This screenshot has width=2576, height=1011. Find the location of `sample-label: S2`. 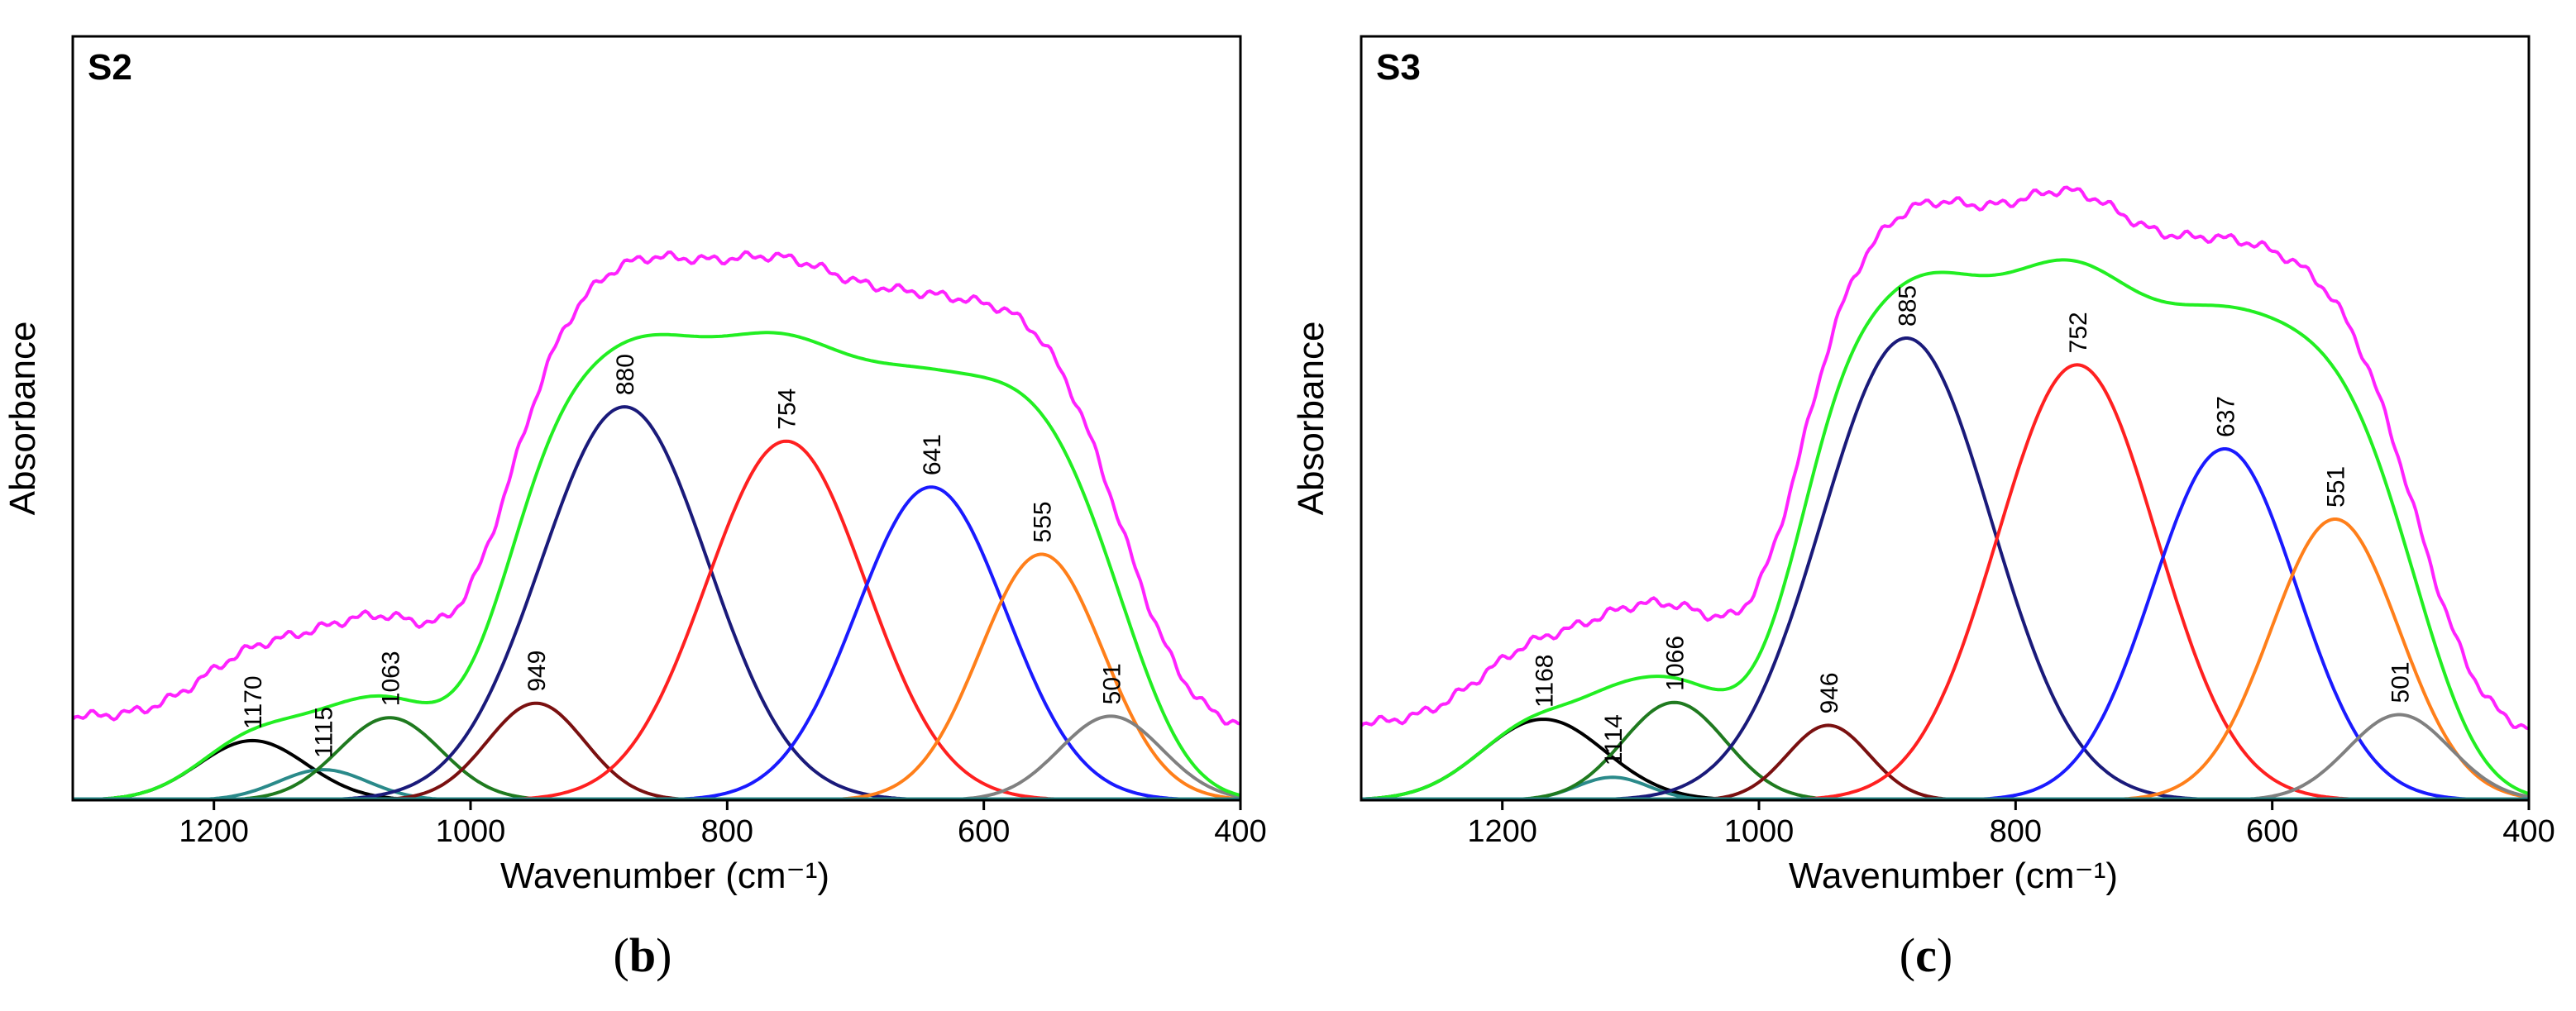

sample-label: S2 is located at coordinates (110, 68).